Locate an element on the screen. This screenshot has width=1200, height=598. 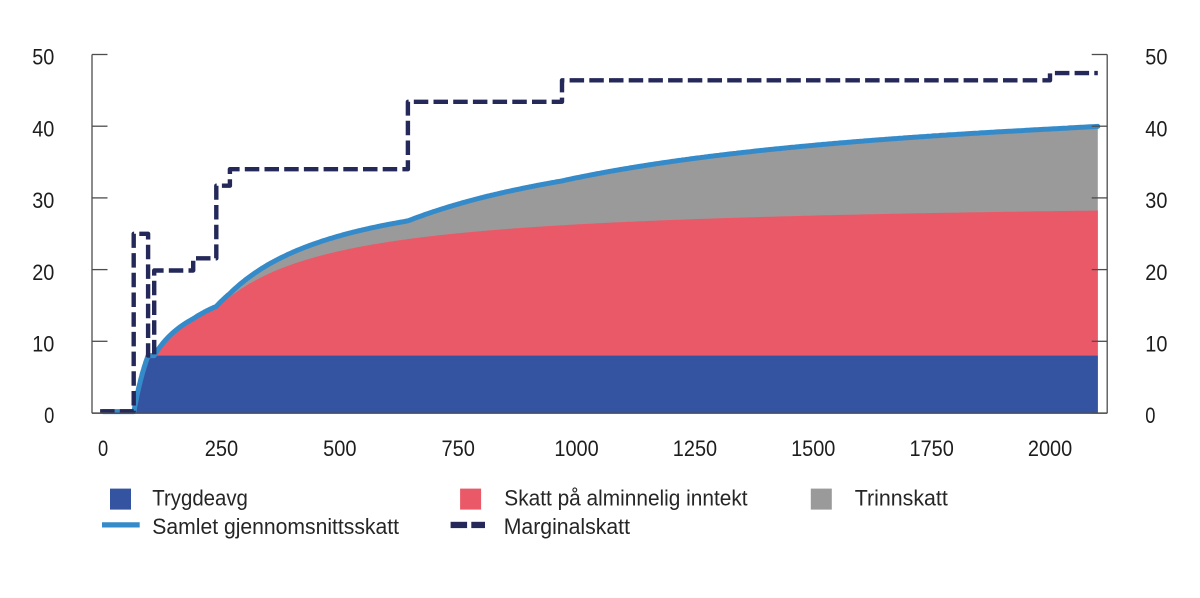
svg-text: Skatt på alminnelig inntekt is located at coordinates (625, 498).